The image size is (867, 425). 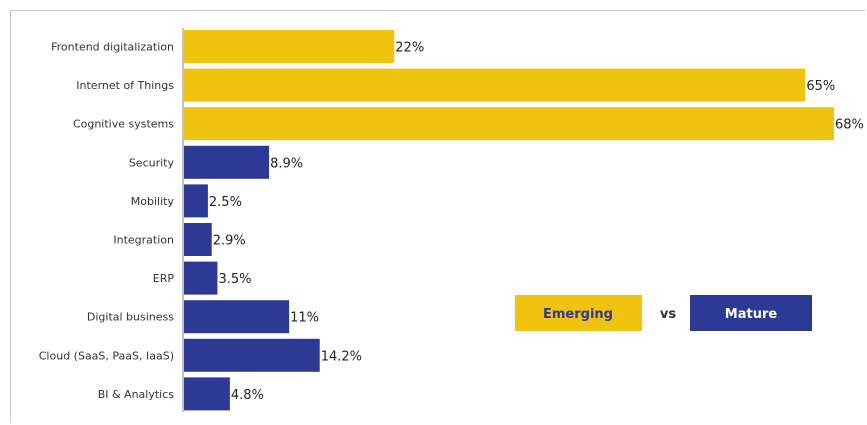 I want to click on value-label: 68%, so click(x=849, y=125).